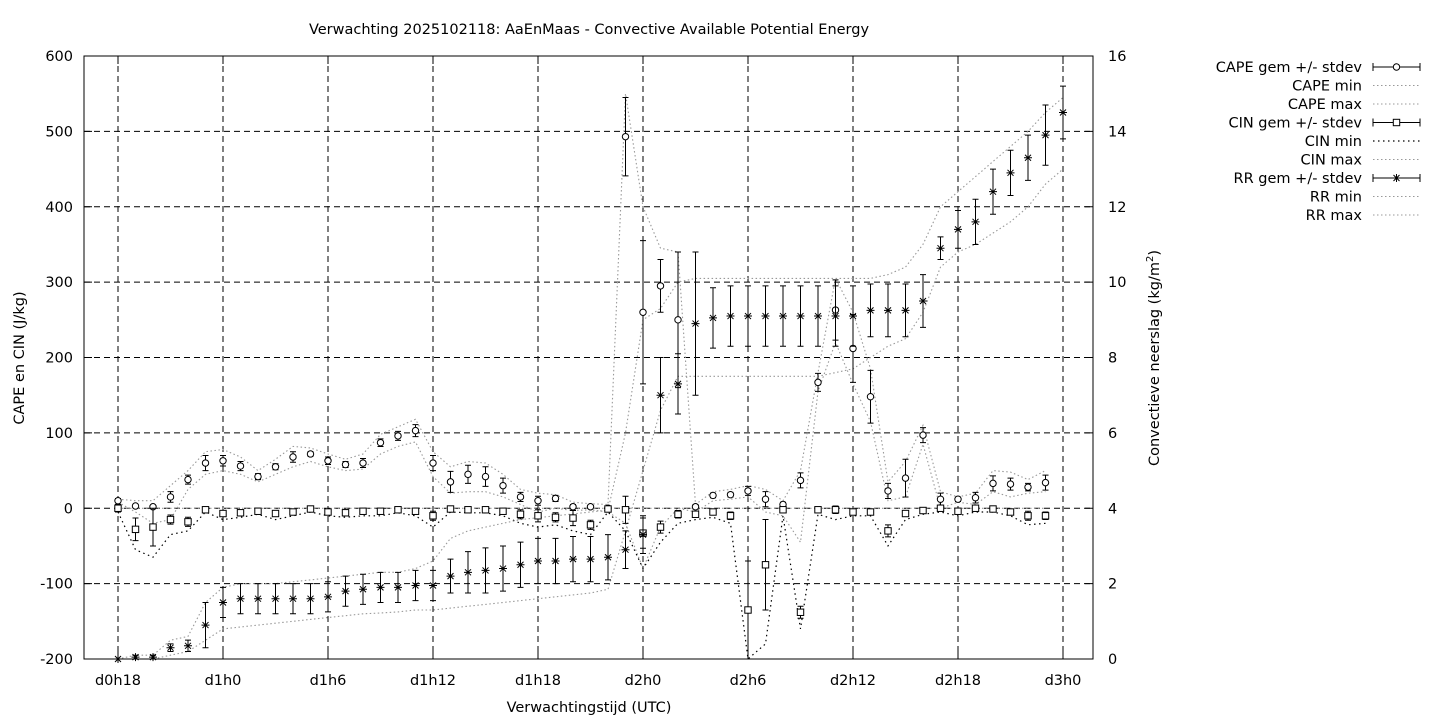  I want to click on x-tick-label: d1h6, so click(328, 681).